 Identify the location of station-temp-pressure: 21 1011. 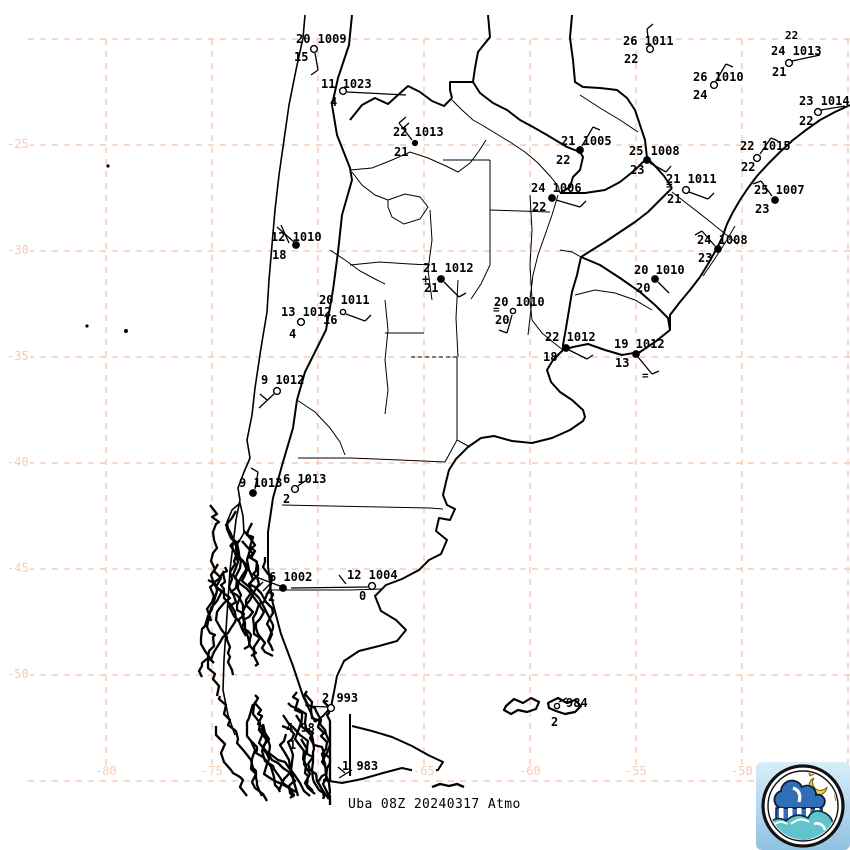
(691, 179).